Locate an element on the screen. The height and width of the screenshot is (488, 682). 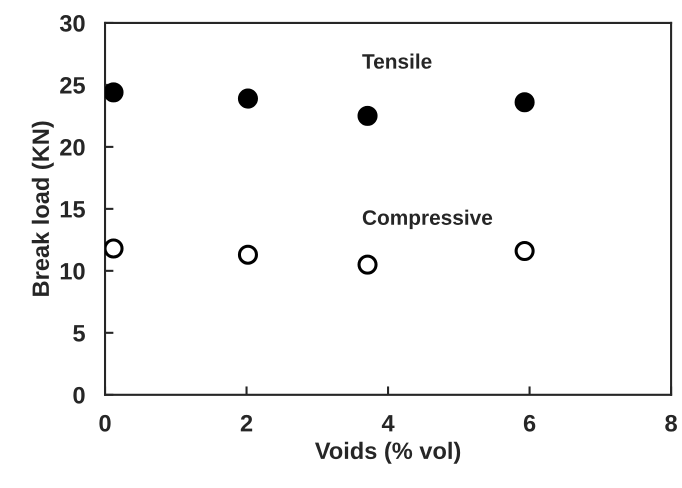
x-tick-label: 8 is located at coordinates (671, 423).